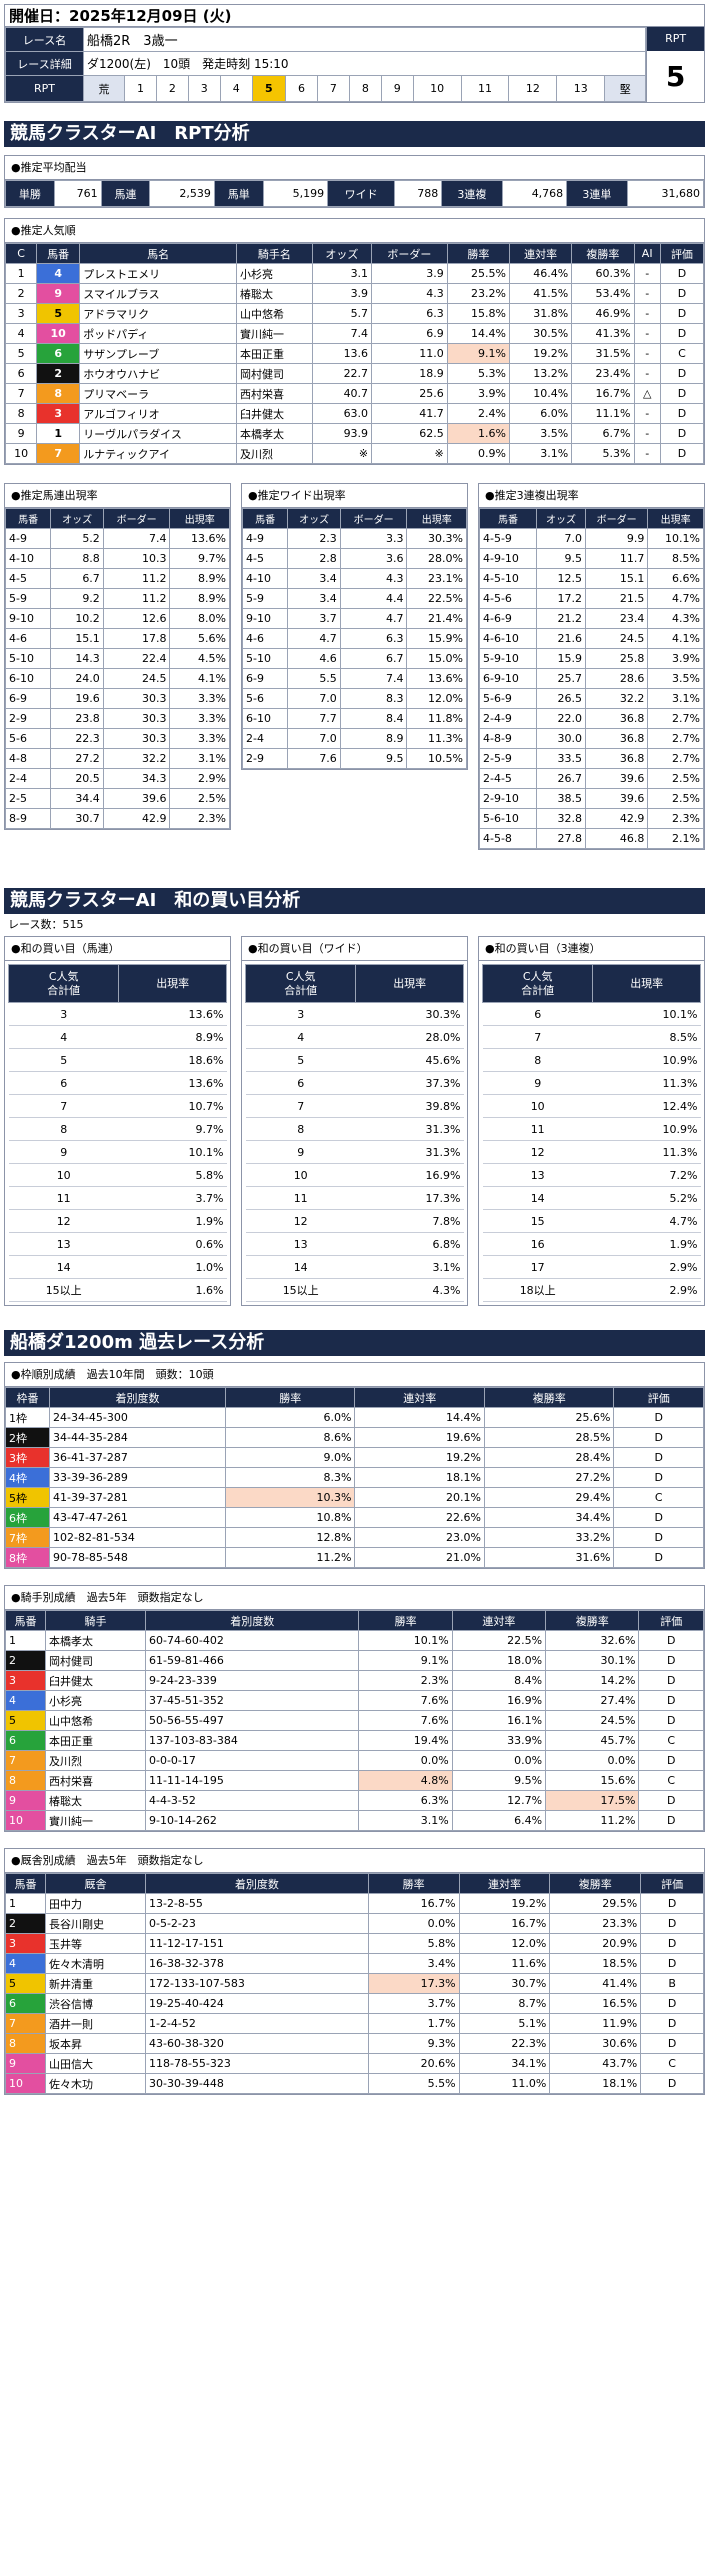  Describe the element at coordinates (549, 1477) in the screenshot. I see `frame-cell: 27.2%` at that location.